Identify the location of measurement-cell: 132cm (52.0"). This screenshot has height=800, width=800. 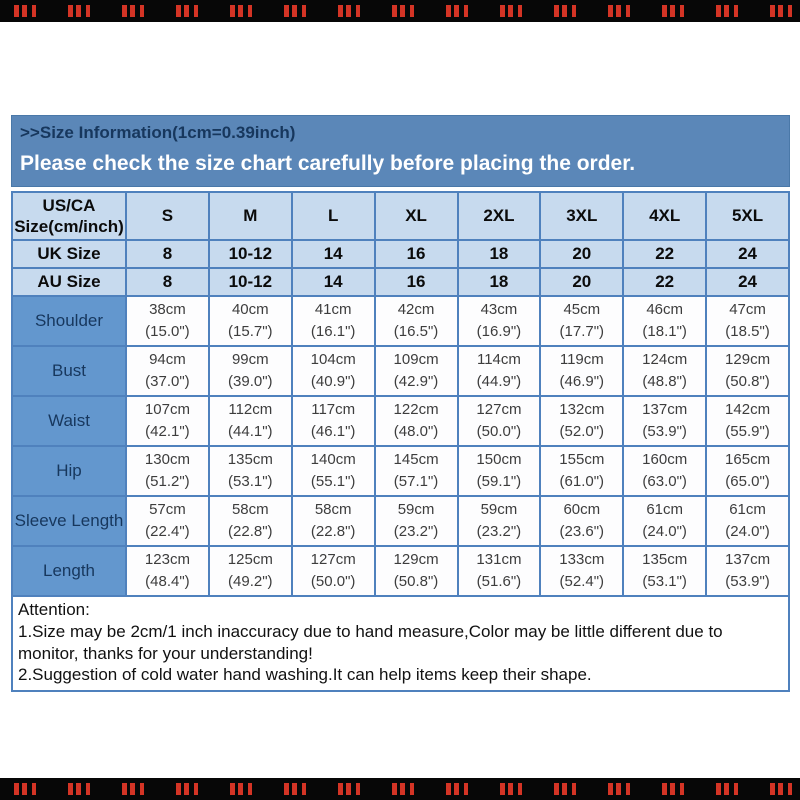
(582, 421).